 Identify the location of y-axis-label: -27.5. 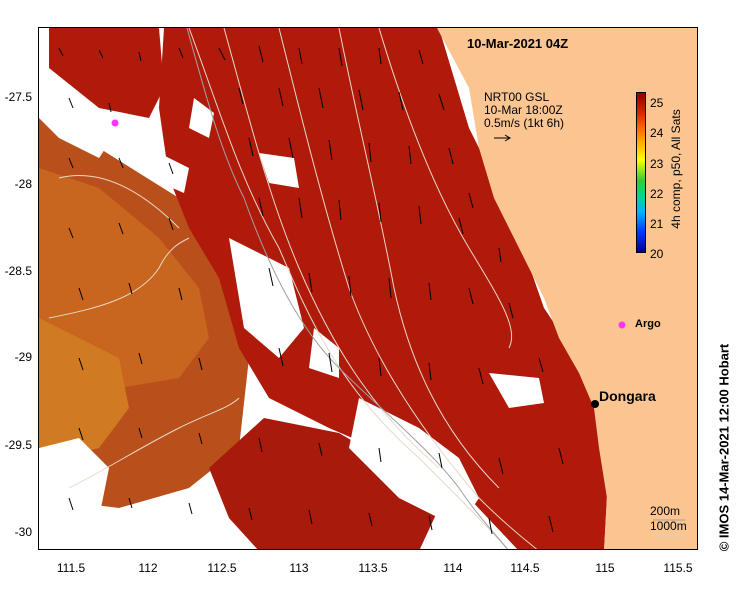
(18, 97).